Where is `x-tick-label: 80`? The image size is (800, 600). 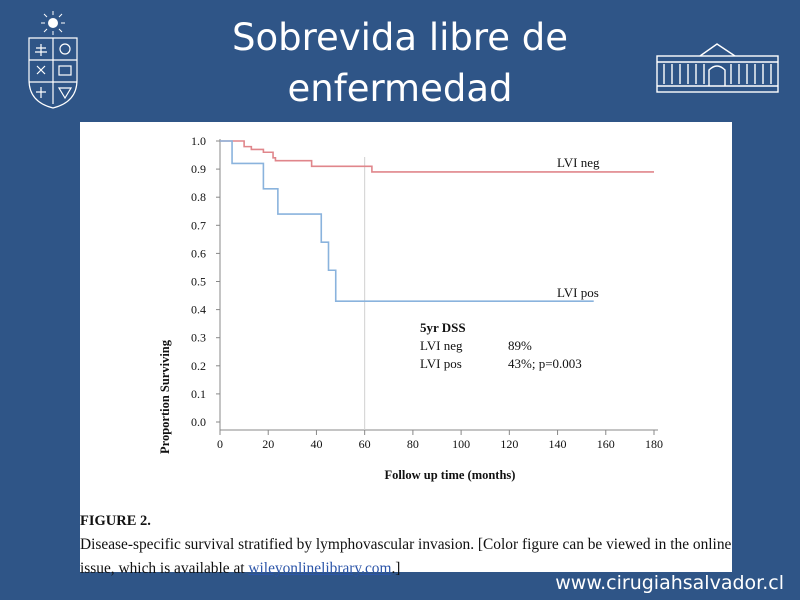 x-tick-label: 80 is located at coordinates (413, 444).